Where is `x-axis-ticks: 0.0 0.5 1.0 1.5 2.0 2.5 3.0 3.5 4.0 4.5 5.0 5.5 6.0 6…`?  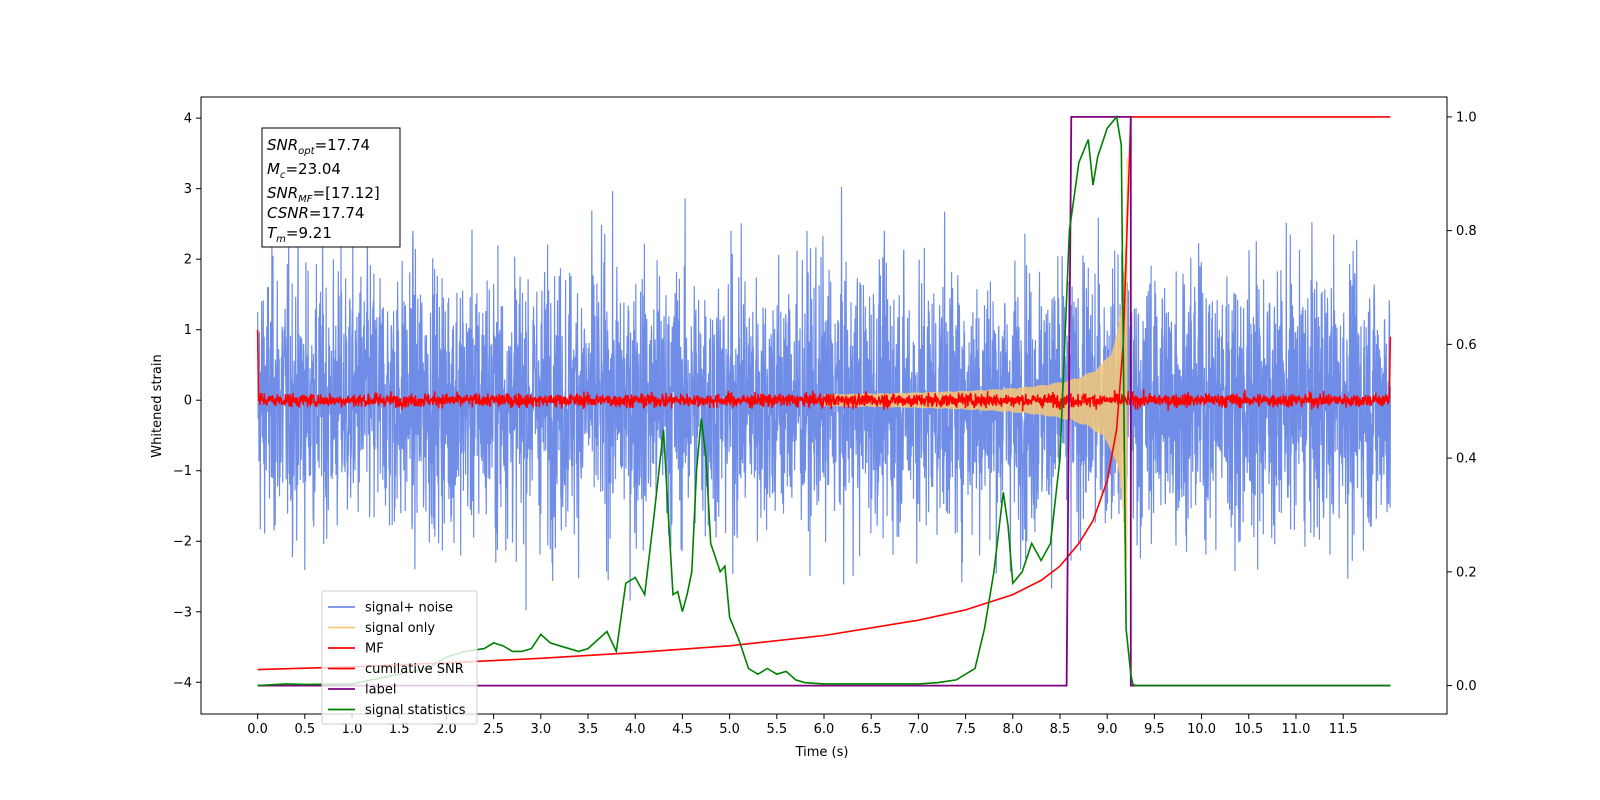
x-axis-ticks: 0.0 0.5 1.0 1.5 2.0 2.5 3.0 3.5 4.0 4.5 5.0 5.5 6.0 6… is located at coordinates (802, 725).